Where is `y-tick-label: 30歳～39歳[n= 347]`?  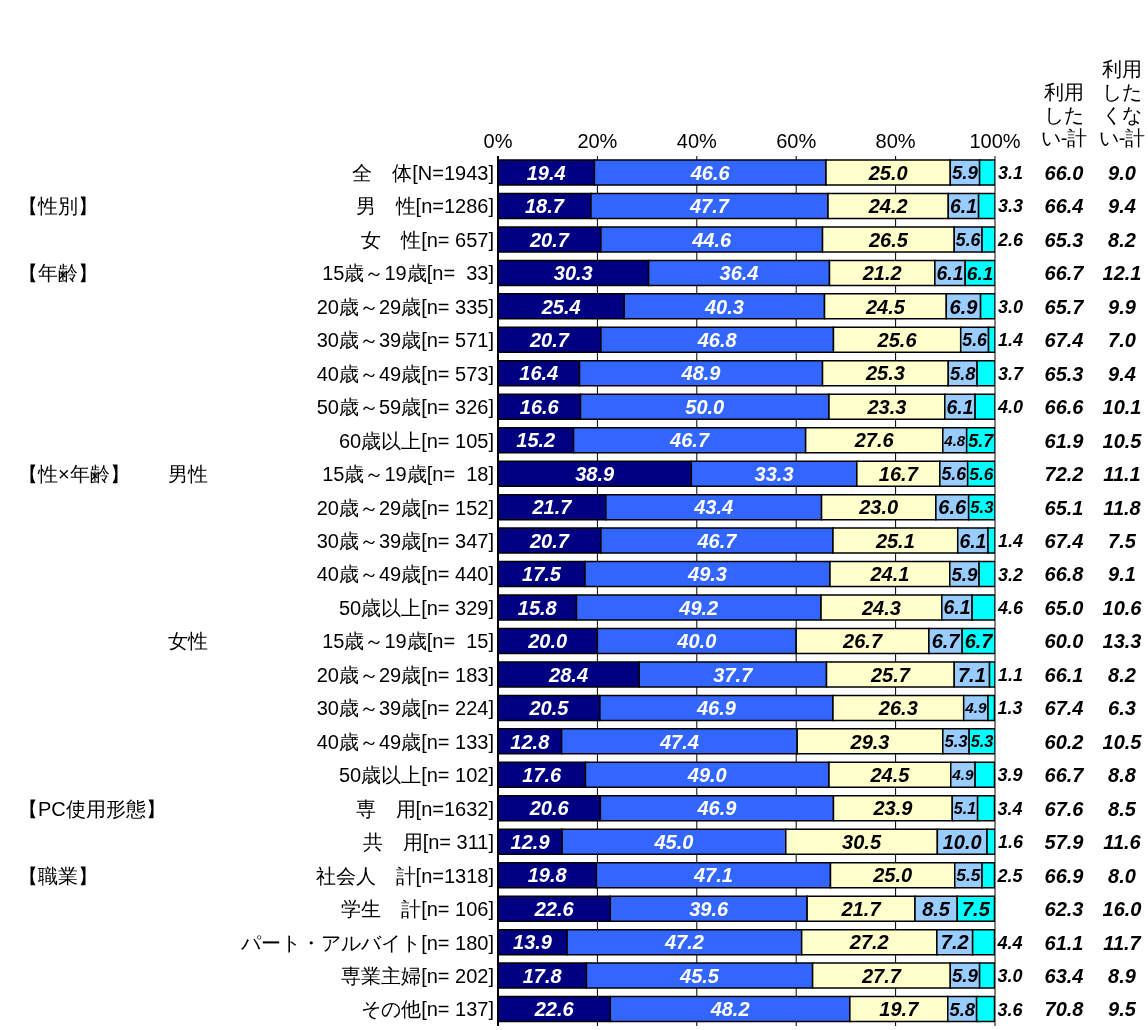 y-tick-label: 30歳～39歳[n= 347] is located at coordinates (405, 541).